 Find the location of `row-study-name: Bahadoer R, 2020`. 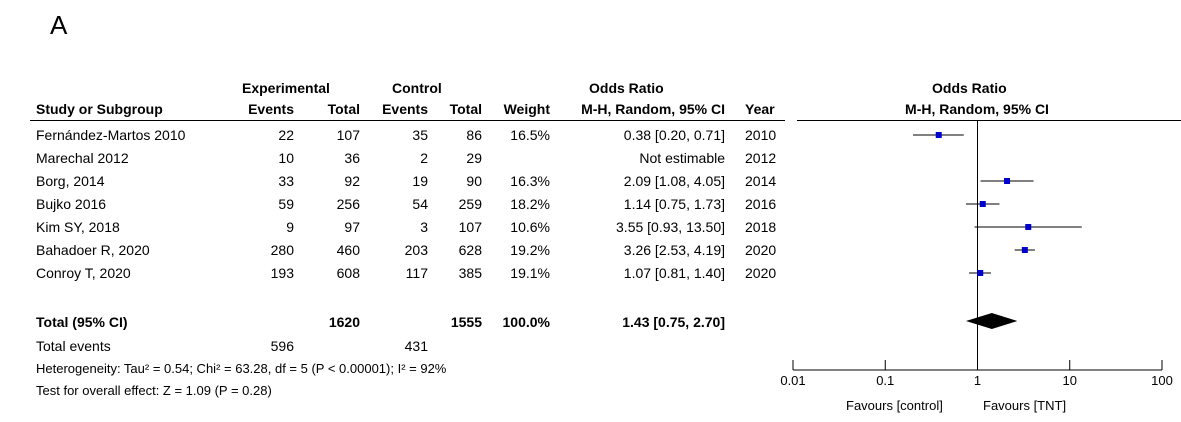

row-study-name: Bahadoer R, 2020 is located at coordinates (93, 250).